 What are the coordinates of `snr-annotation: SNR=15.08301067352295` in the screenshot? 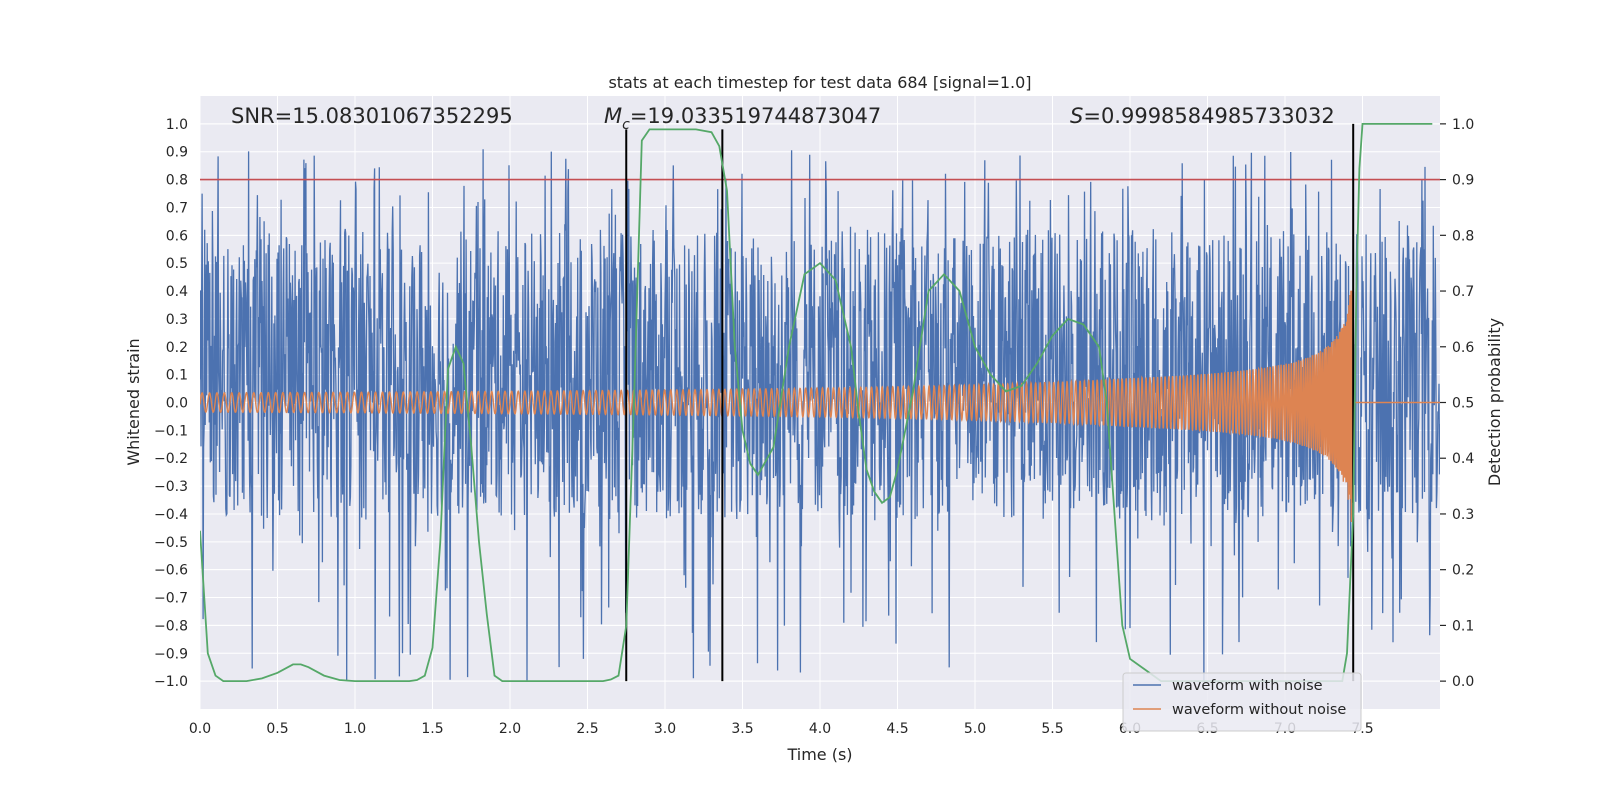 It's located at (372, 116).